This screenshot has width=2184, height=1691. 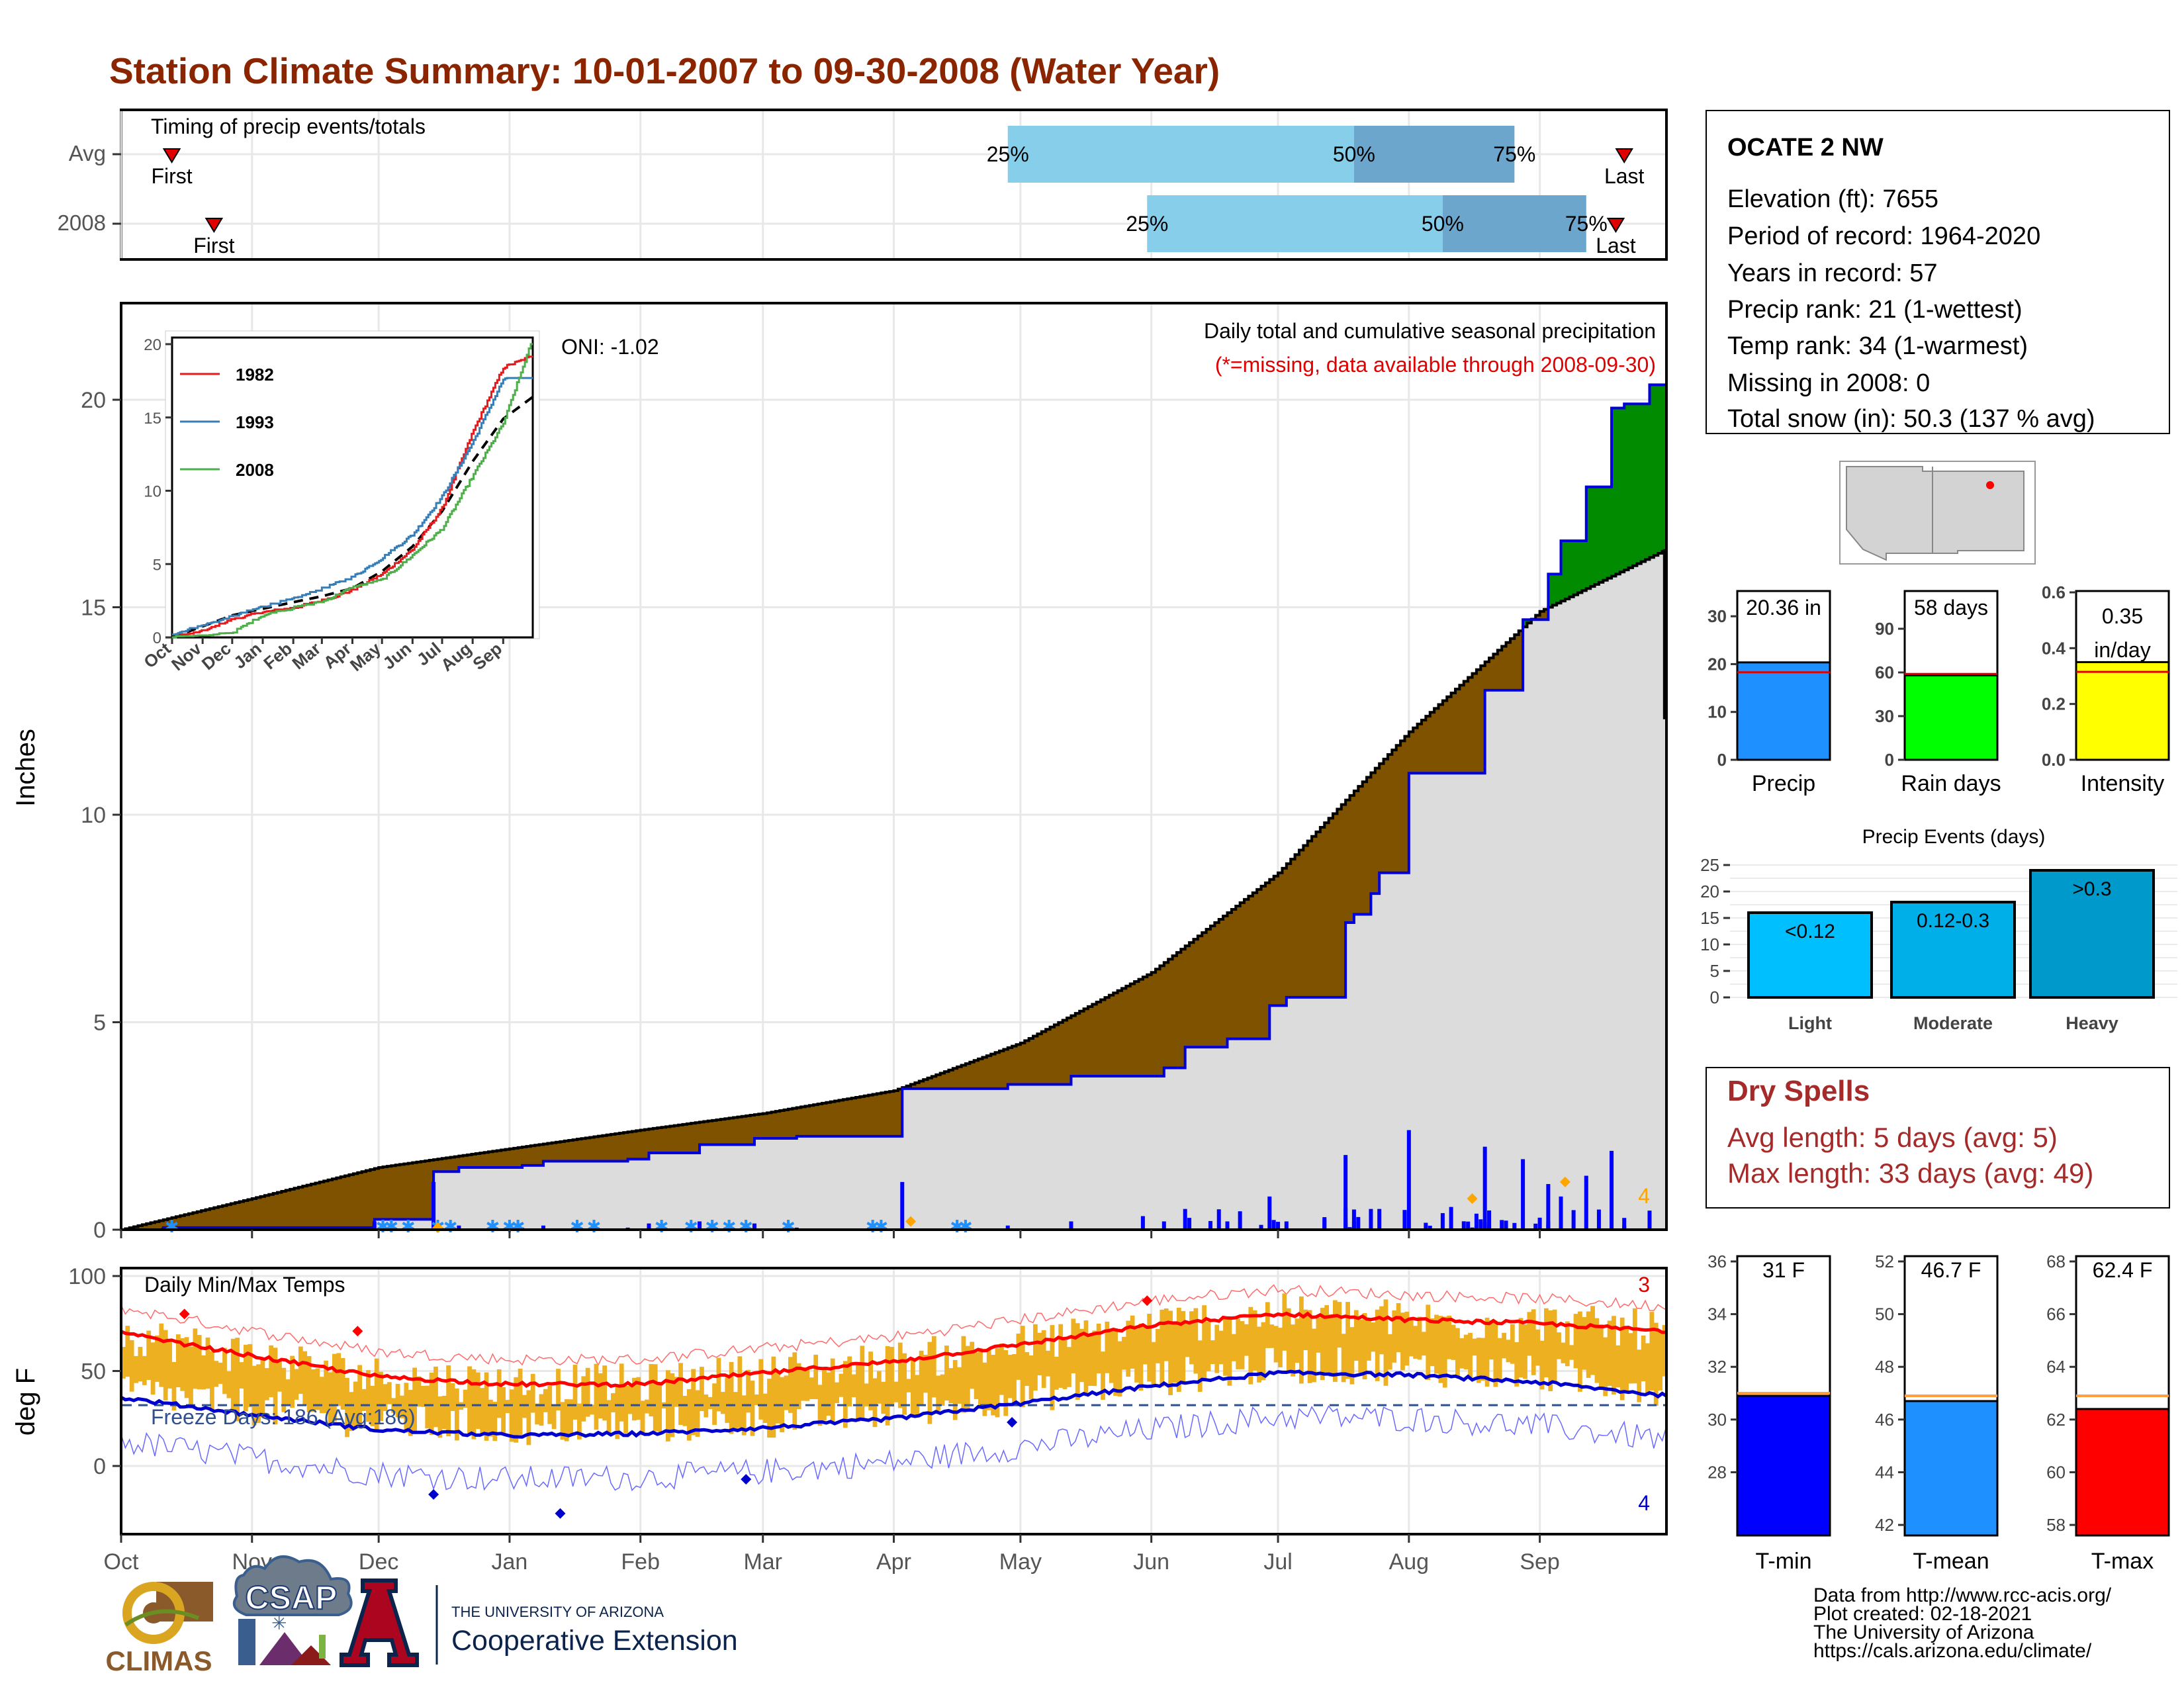 I want to click on month-tick-label: May, so click(x=1021, y=1562).